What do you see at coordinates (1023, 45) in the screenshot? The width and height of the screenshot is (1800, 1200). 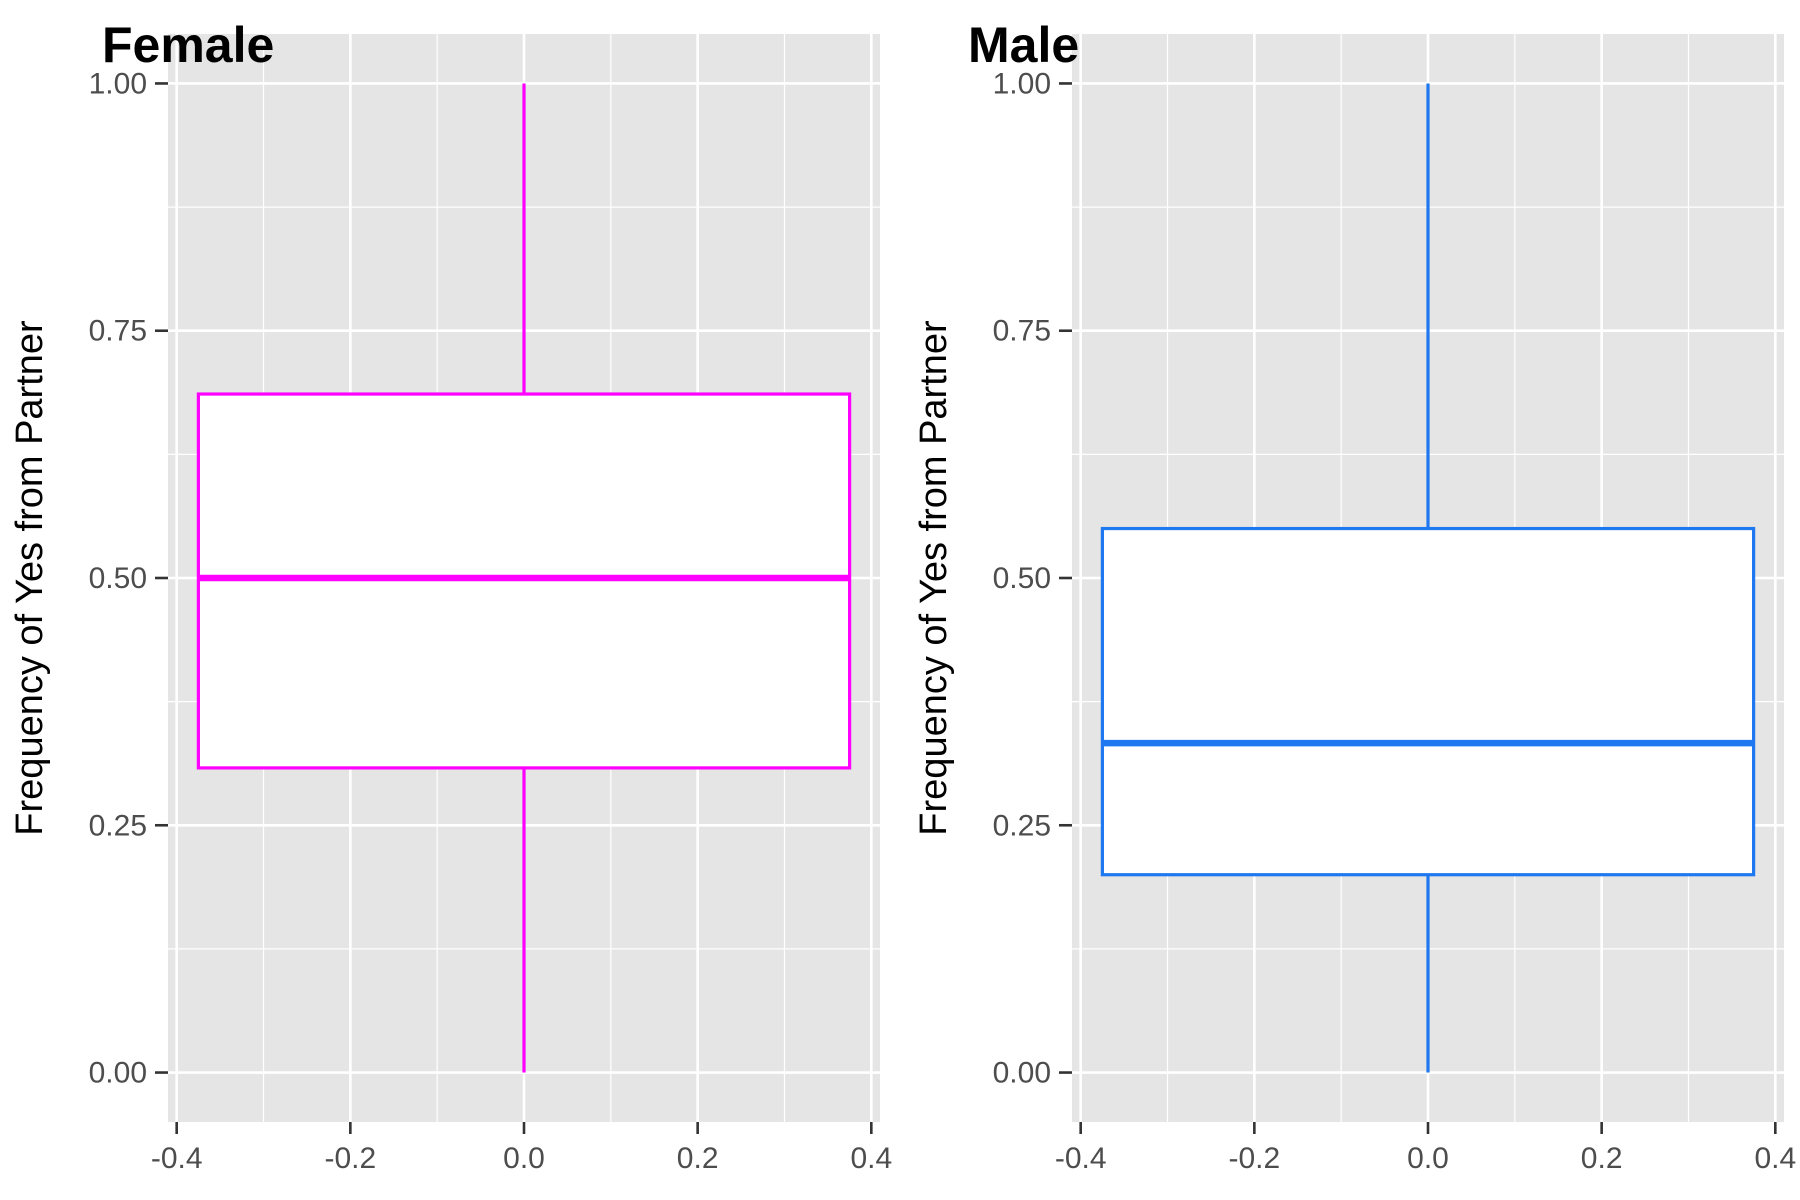 I see `panel-title: Male` at bounding box center [1023, 45].